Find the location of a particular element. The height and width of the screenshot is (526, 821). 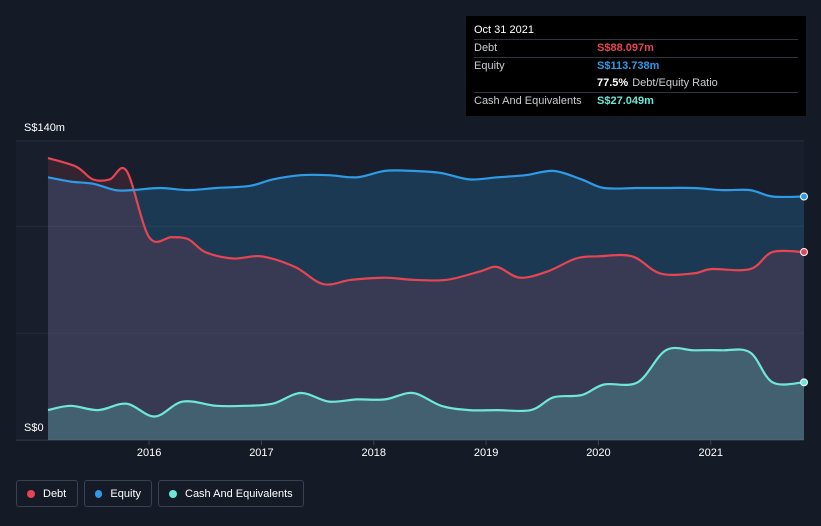

x-tick-label: 2019 is located at coordinates (486, 453).